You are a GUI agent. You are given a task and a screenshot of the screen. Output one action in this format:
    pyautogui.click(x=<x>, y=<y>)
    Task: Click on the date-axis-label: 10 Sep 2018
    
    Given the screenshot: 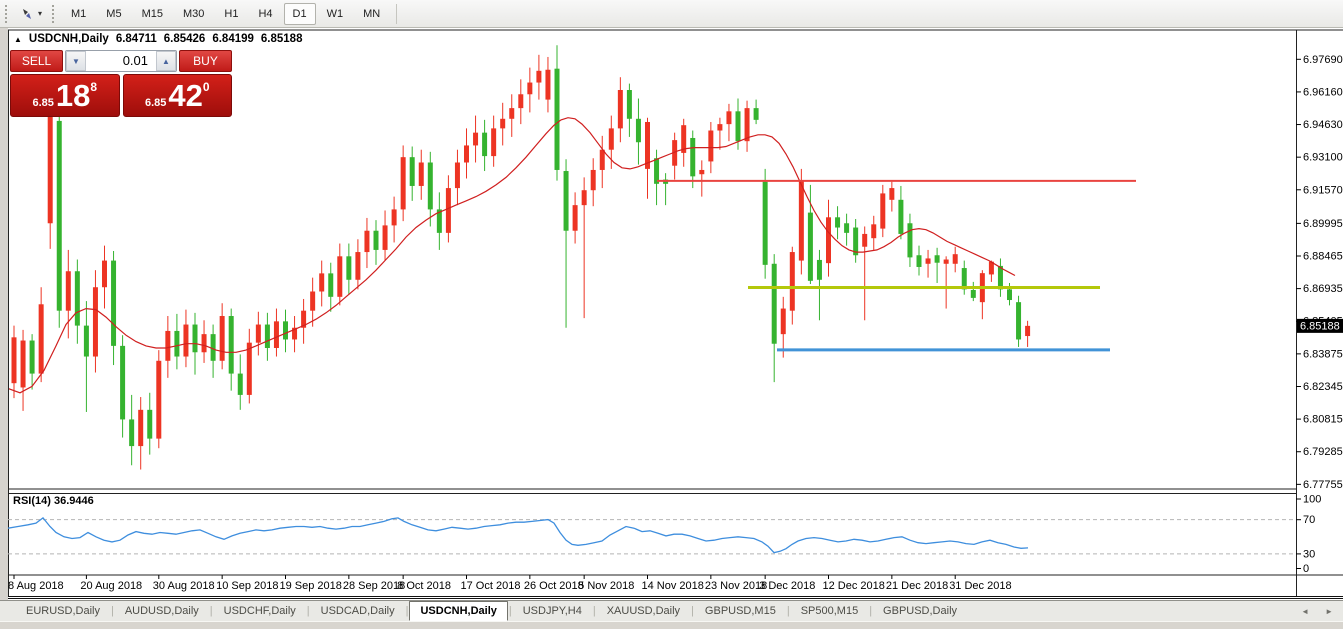 What is the action you would take?
    pyautogui.click(x=247, y=586)
    